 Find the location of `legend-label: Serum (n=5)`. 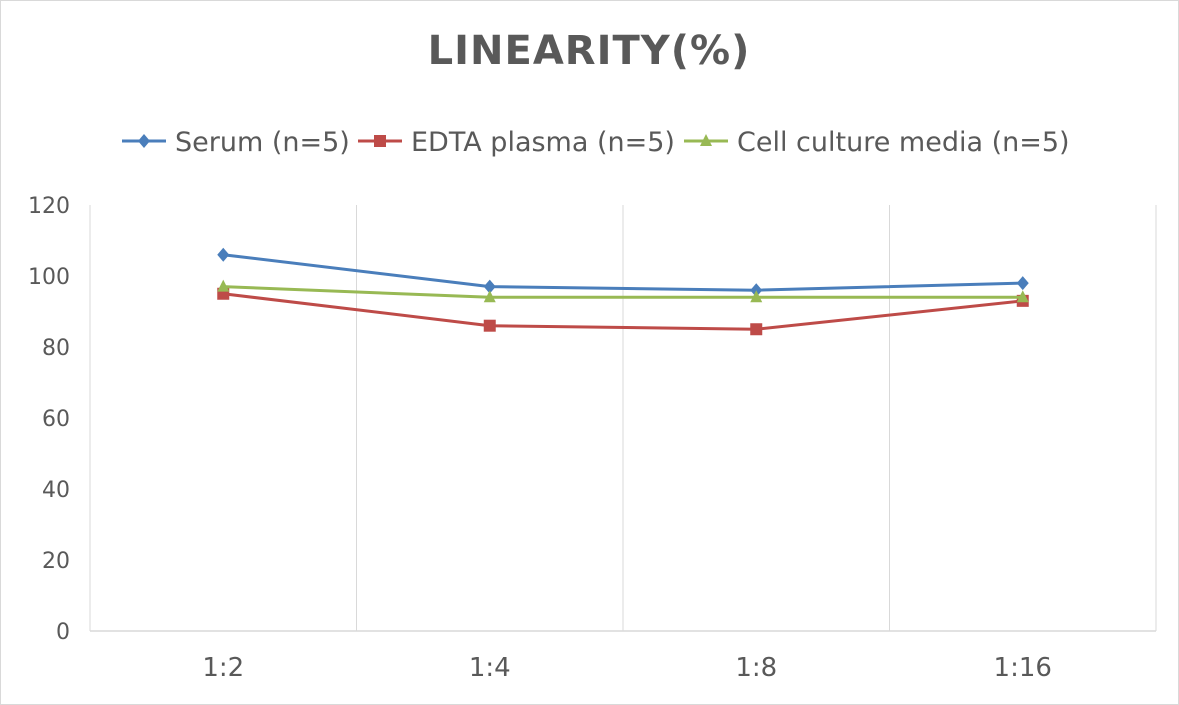

legend-label: Serum (n=5) is located at coordinates (262, 142).